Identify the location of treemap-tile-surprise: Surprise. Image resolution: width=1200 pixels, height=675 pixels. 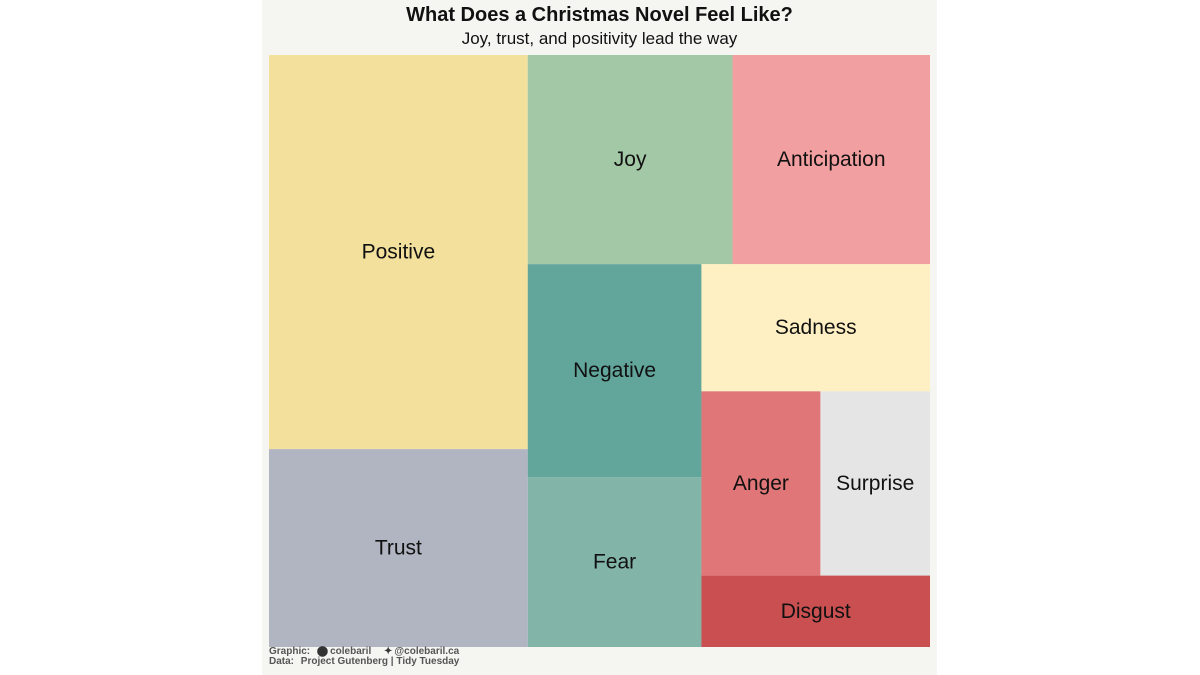
(875, 483).